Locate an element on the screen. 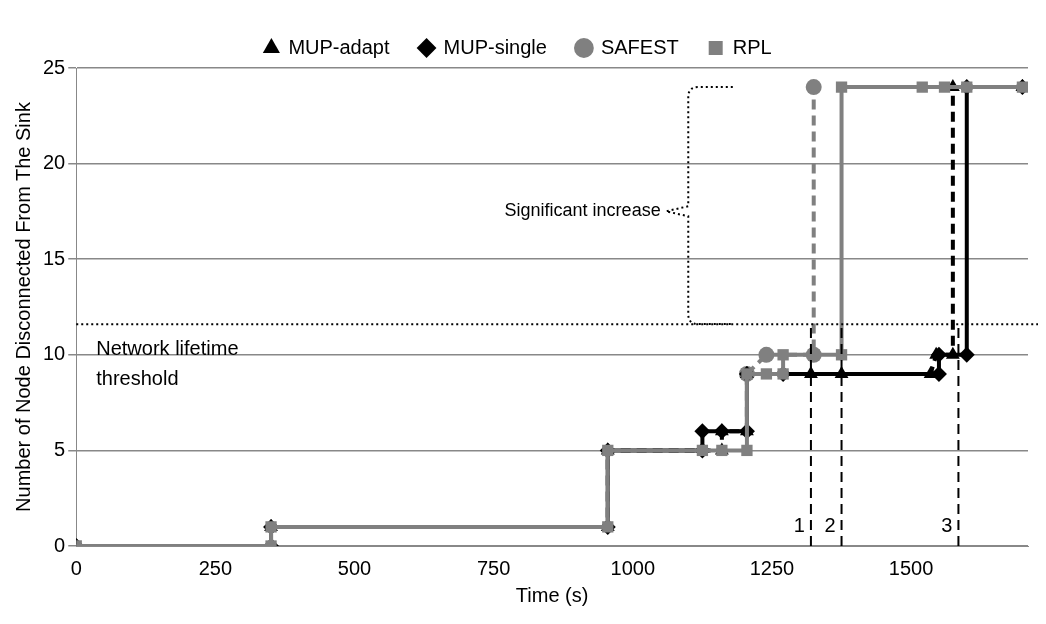  annotation: 3 is located at coordinates (947, 525).